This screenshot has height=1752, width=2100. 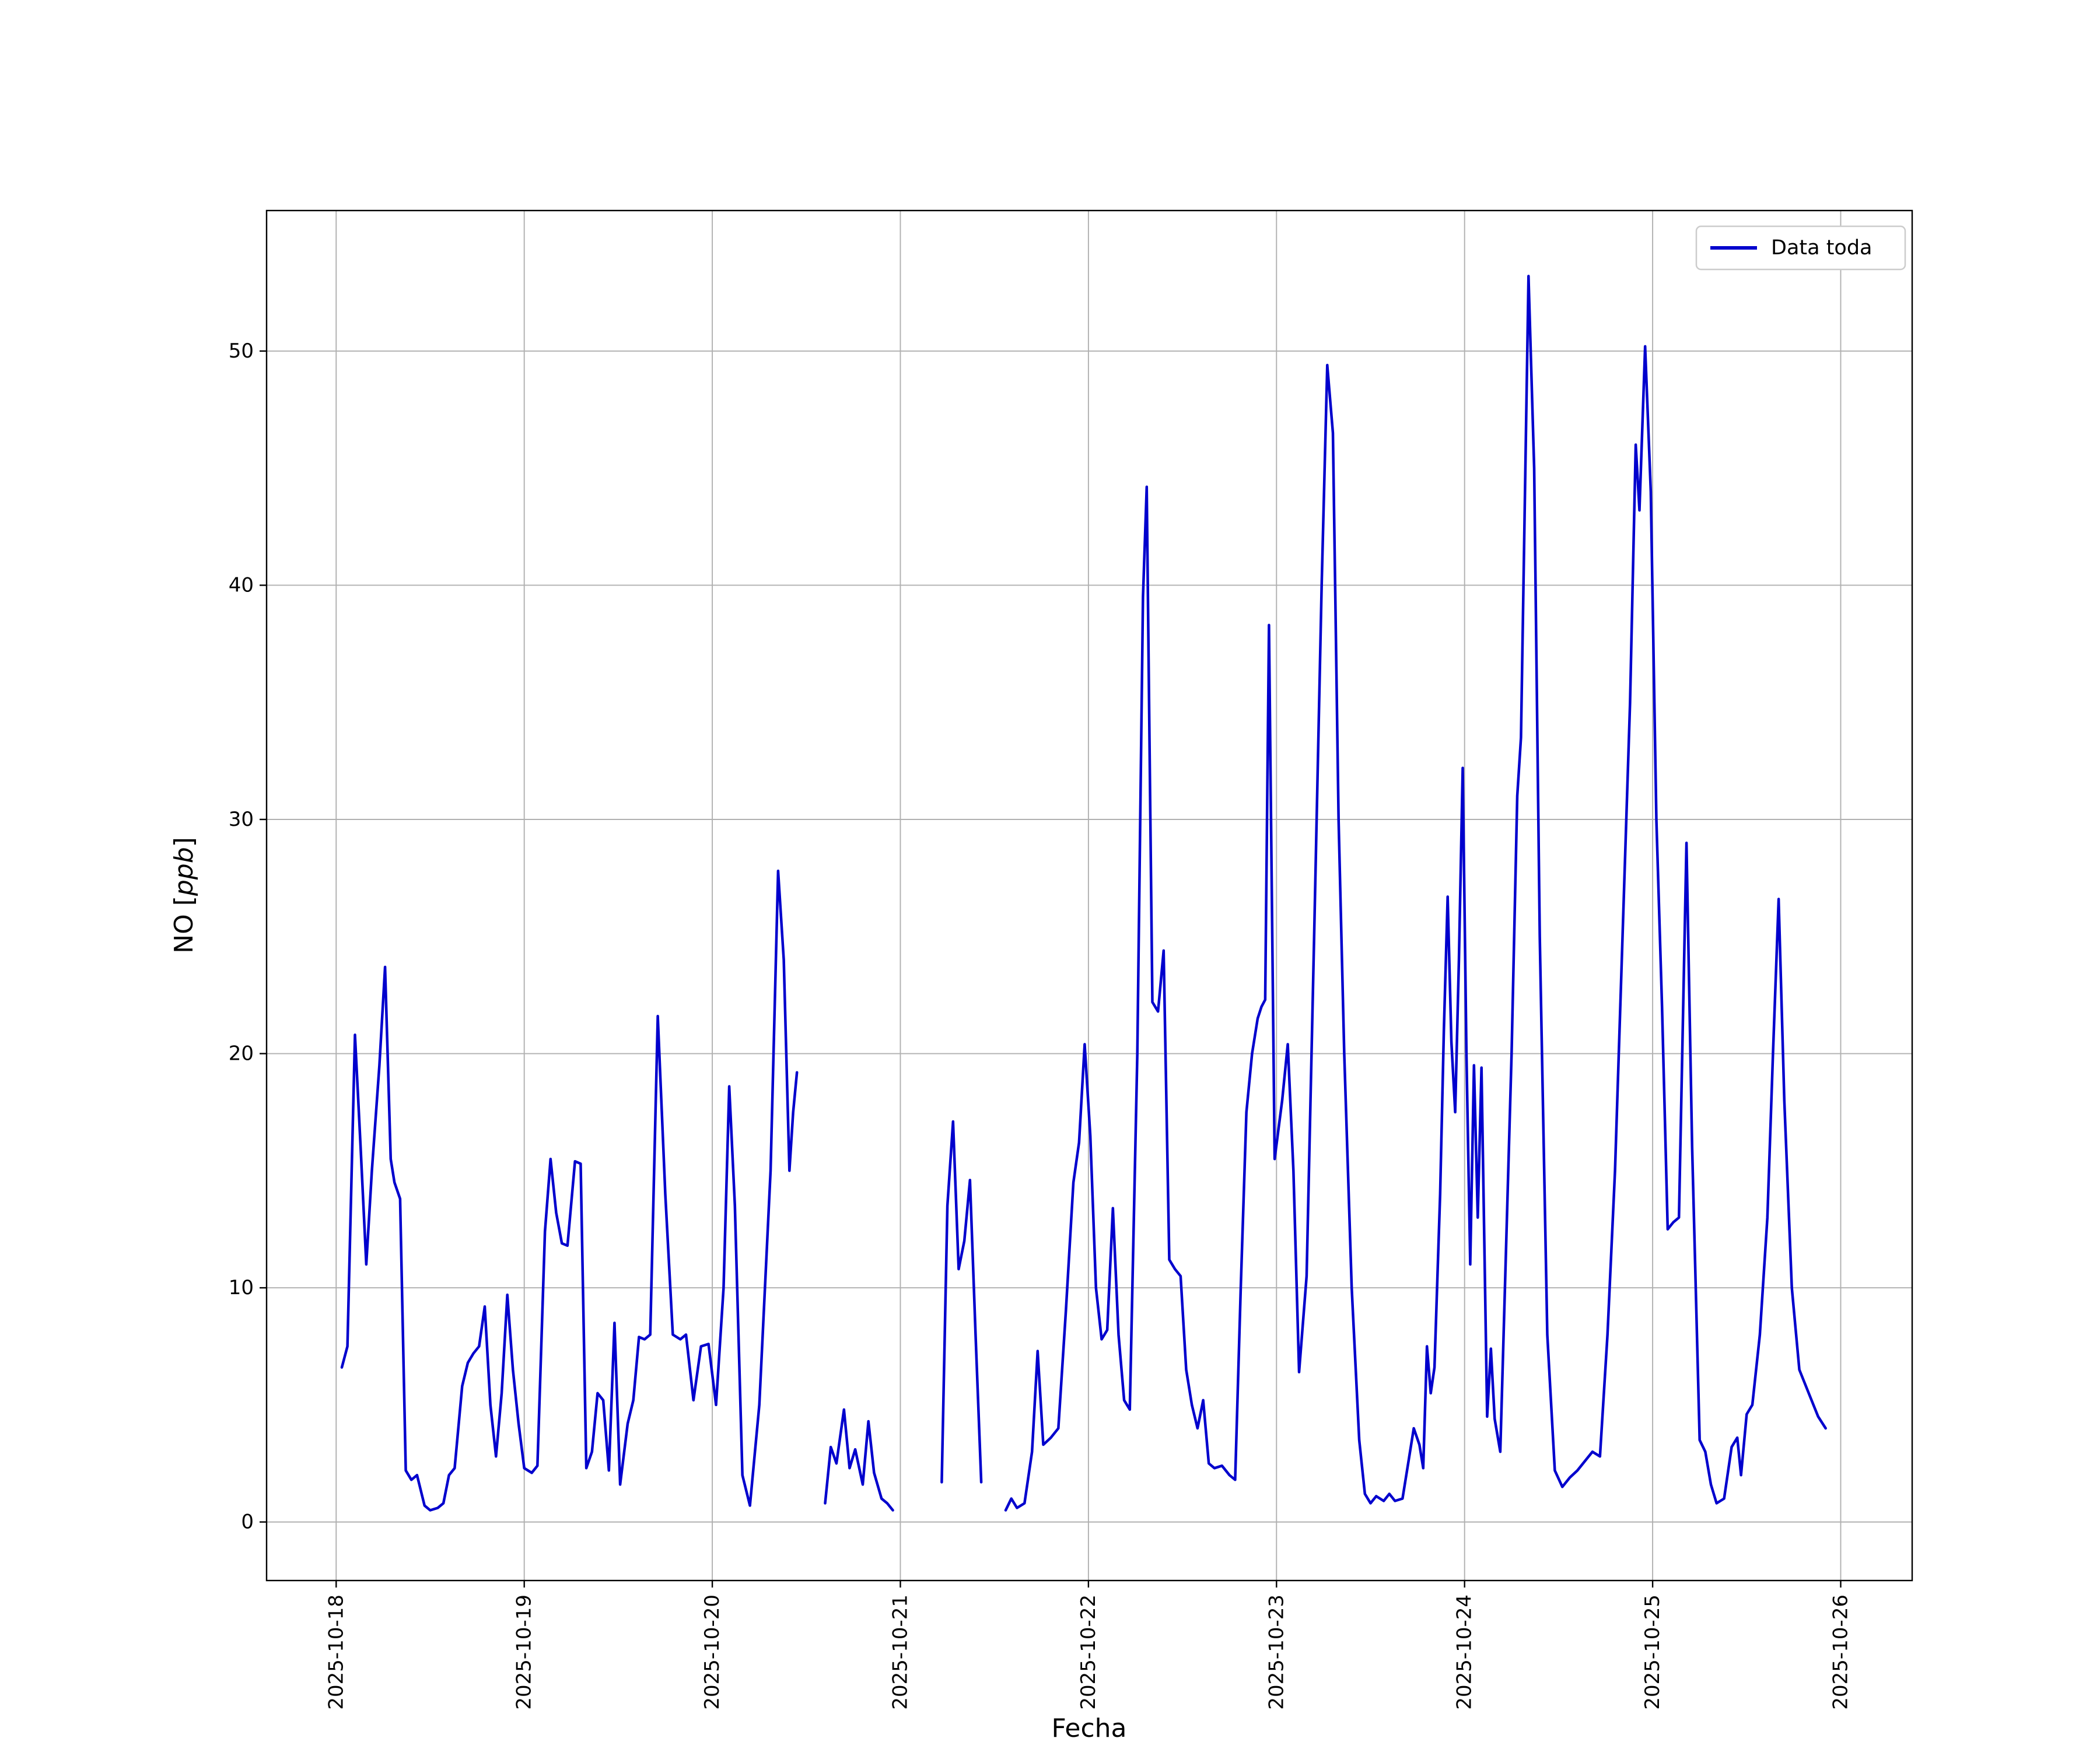 I want to click on y-tick-label: 20, so click(x=242, y=1054).